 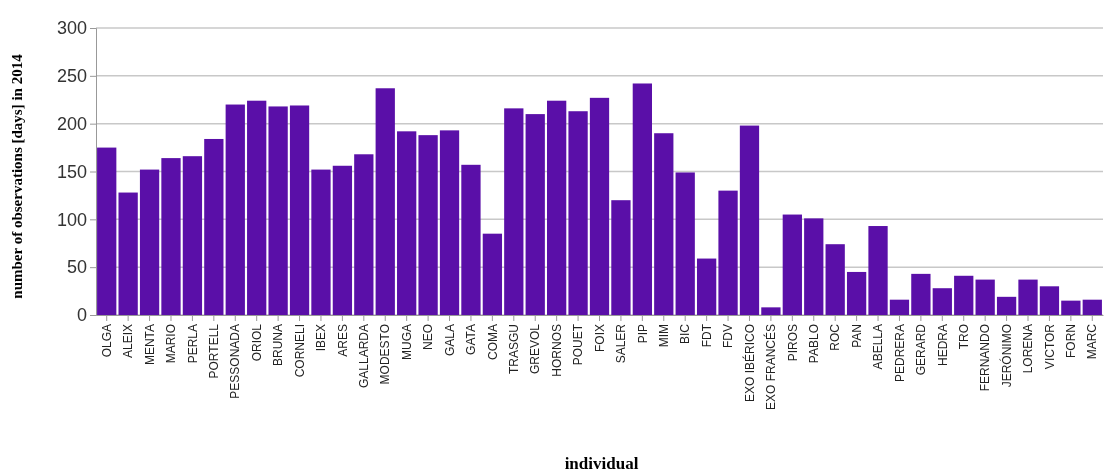 I want to click on x-tick-label: HEDRA, so click(x=942, y=345).